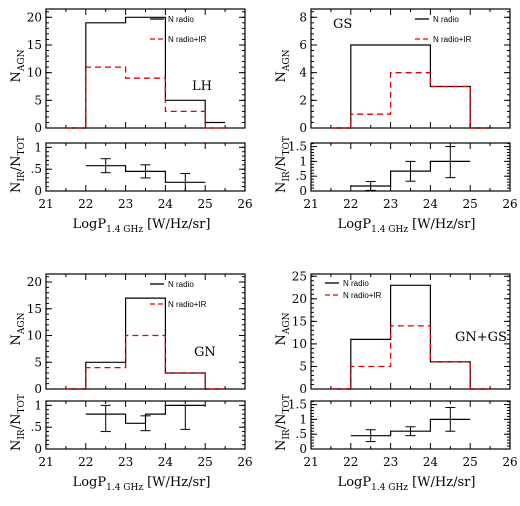 This screenshot has height=506, width=520. What do you see at coordinates (303, 100) in the screenshot?
I see `y-tick-label: 2` at bounding box center [303, 100].